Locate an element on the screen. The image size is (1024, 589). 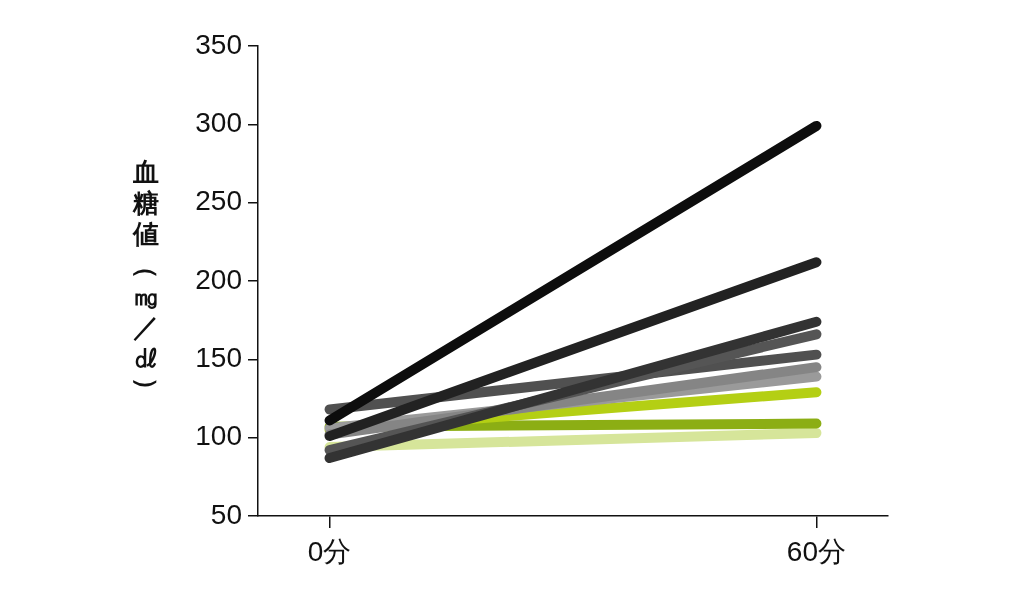
y-tick-label: 100 is located at coordinates (218, 436).